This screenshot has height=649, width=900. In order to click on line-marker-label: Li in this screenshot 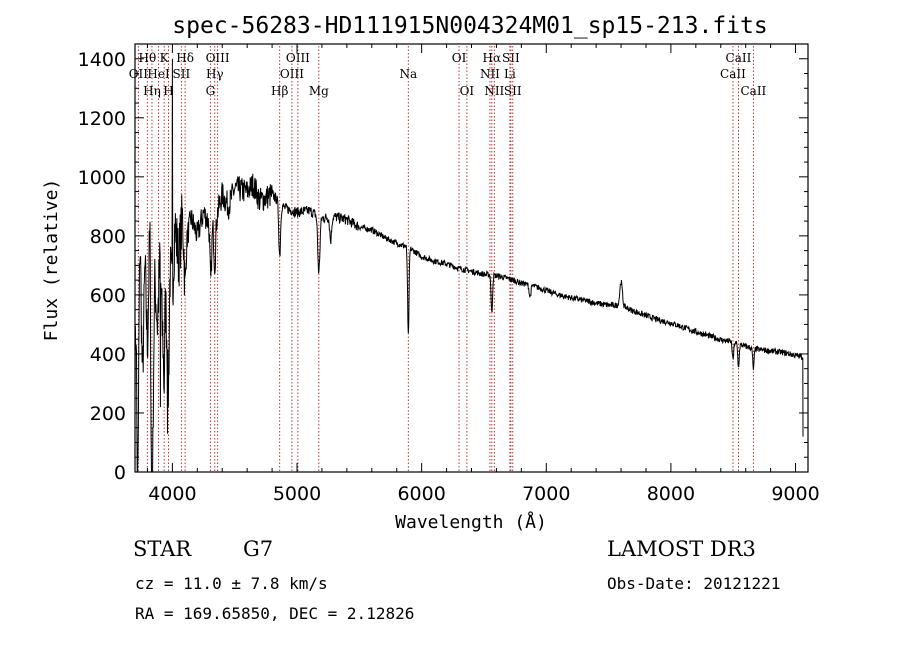, I will do `click(510, 74)`.